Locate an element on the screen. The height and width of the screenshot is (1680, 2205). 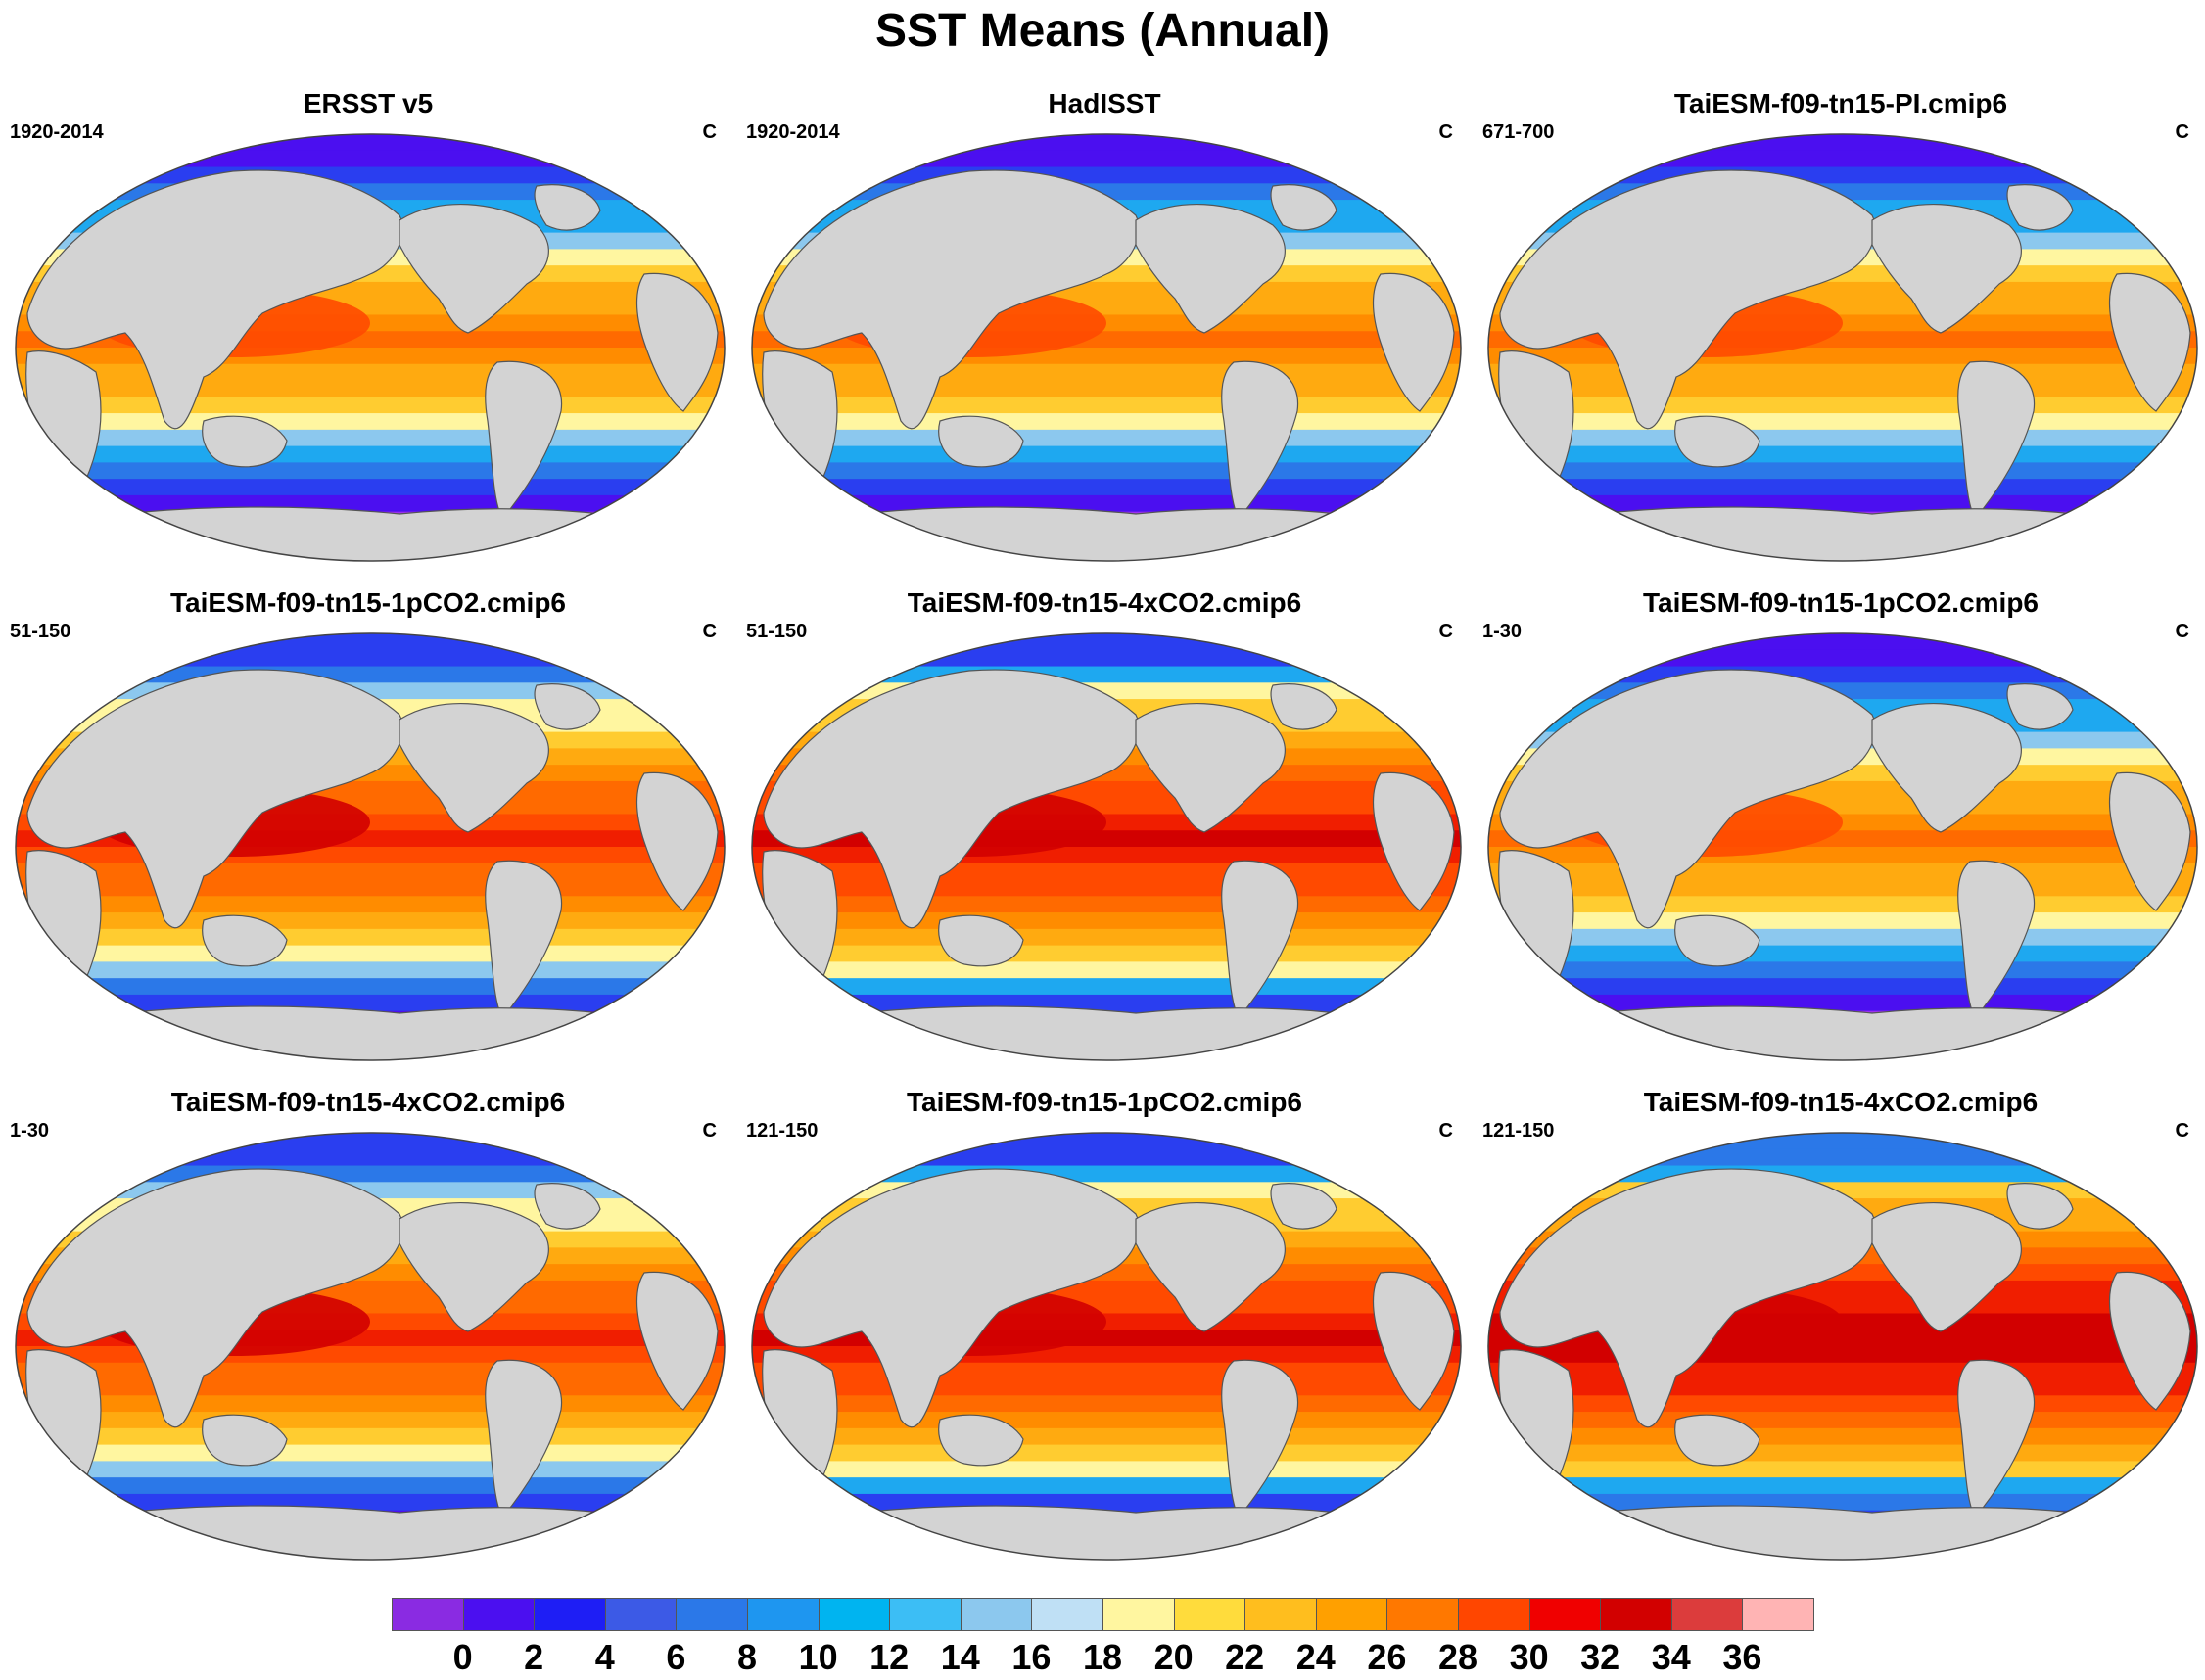
colorbar-tick-label: 30 is located at coordinates (1529, 1657).